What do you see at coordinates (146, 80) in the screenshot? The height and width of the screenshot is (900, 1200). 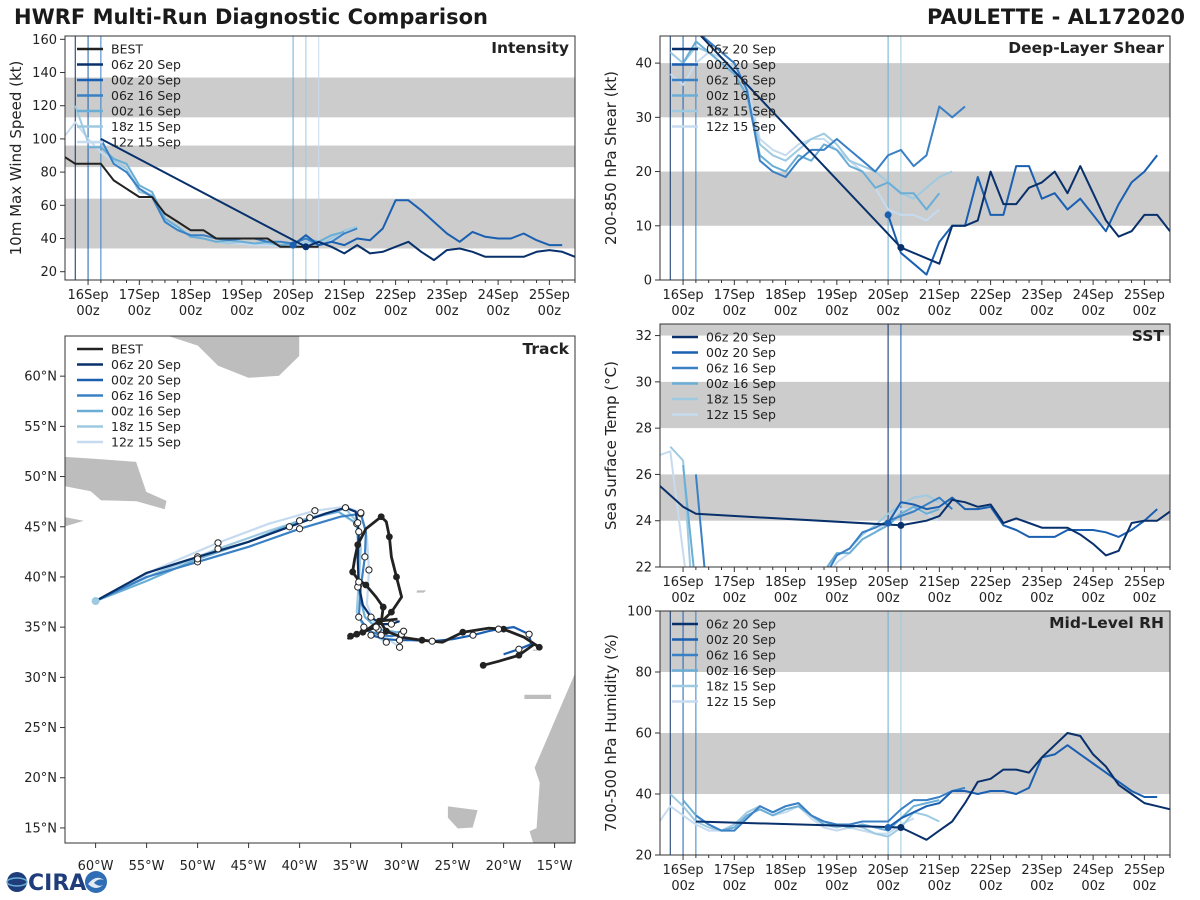 I see `intensity-legend-label-00z-20-sep: 00z 20 Sep` at bounding box center [146, 80].